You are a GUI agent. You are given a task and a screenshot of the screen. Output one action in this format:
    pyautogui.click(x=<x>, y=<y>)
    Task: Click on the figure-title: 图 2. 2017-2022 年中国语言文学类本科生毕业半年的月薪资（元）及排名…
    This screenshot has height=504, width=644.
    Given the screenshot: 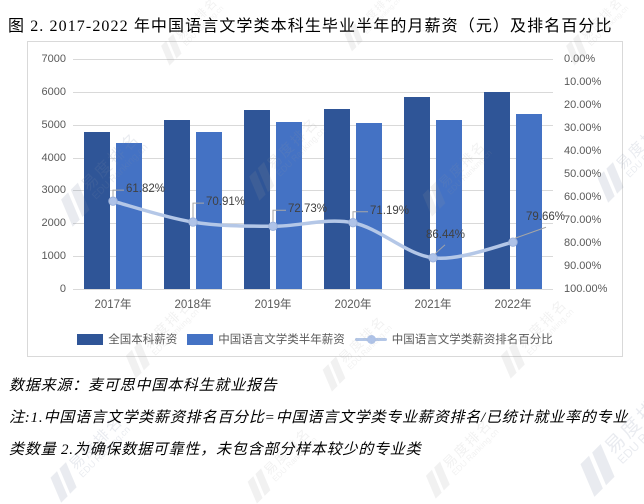 What is the action you would take?
    pyautogui.click(x=310, y=26)
    